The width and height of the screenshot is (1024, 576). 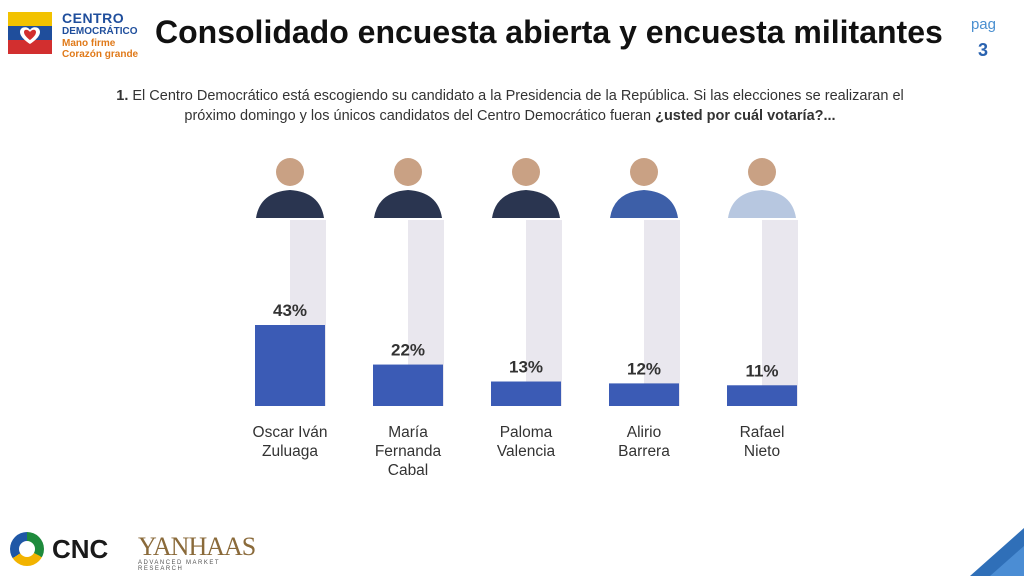 I want to click on yanhaas-logo: YANHAAS ADVANCED MARKET RESEARCH, so click(x=203, y=552).